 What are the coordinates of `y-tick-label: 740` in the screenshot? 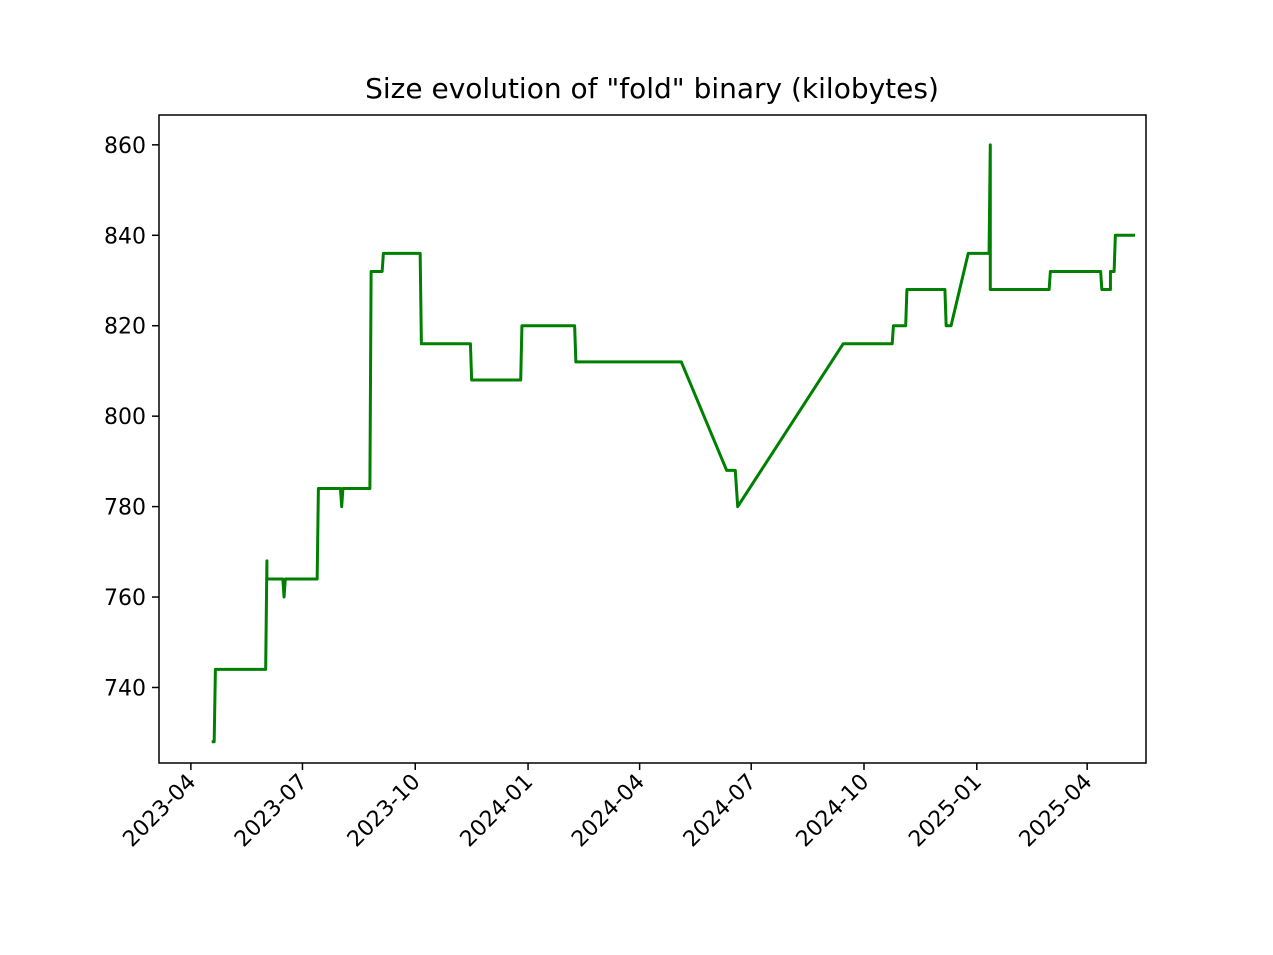 It's located at (125, 688).